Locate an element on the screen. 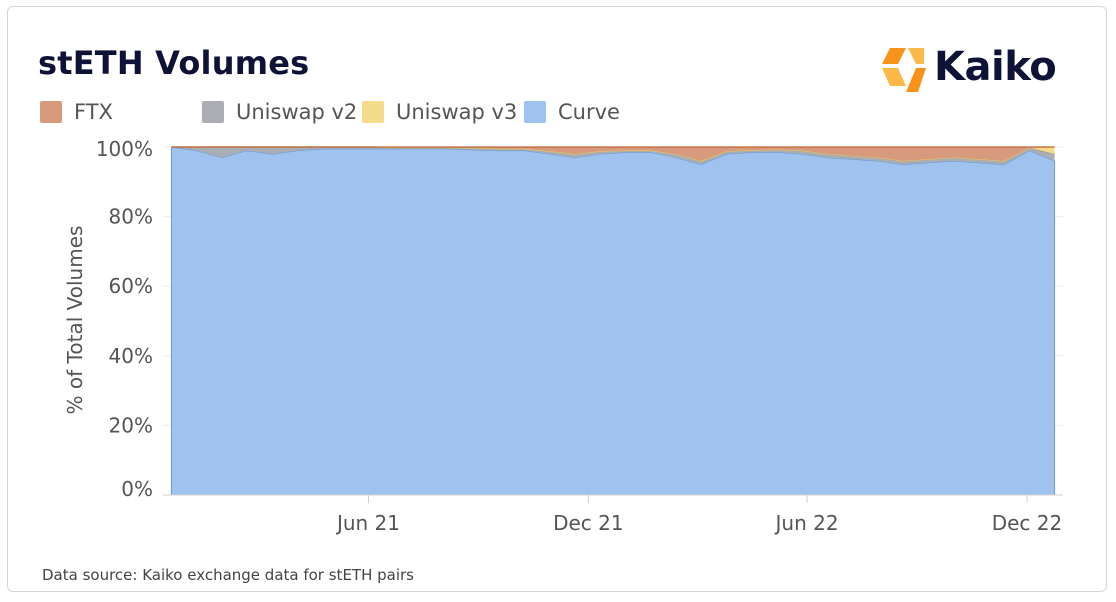 The image size is (1116, 602). legend-item-ftx: FTX is located at coordinates (76, 112).